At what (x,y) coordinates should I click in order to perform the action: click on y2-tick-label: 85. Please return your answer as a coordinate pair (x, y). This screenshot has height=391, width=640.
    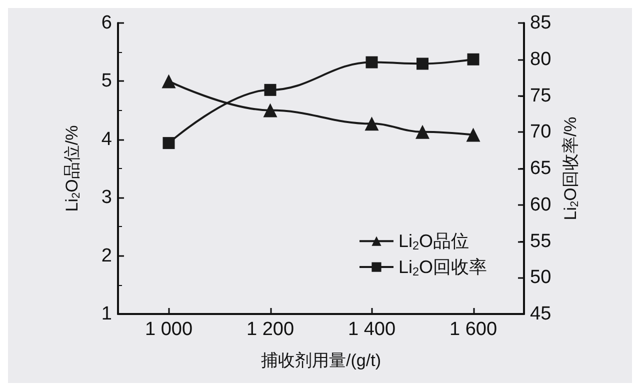
    Looking at the image, I should click on (541, 23).